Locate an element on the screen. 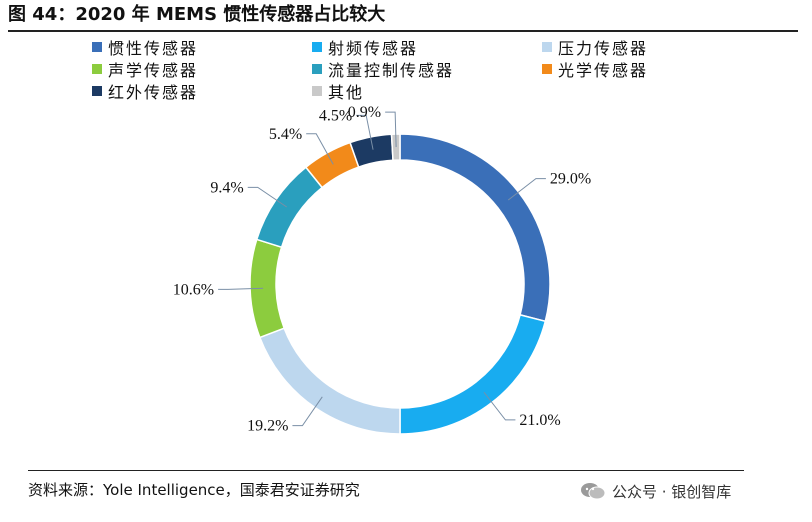 This screenshot has height=522, width=812. legend-item: 其他 is located at coordinates (338, 91).